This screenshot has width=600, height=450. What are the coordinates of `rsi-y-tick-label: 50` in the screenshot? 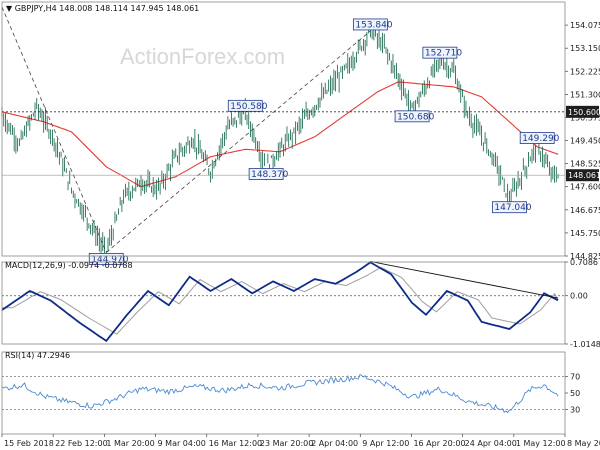 It's located at (575, 393).